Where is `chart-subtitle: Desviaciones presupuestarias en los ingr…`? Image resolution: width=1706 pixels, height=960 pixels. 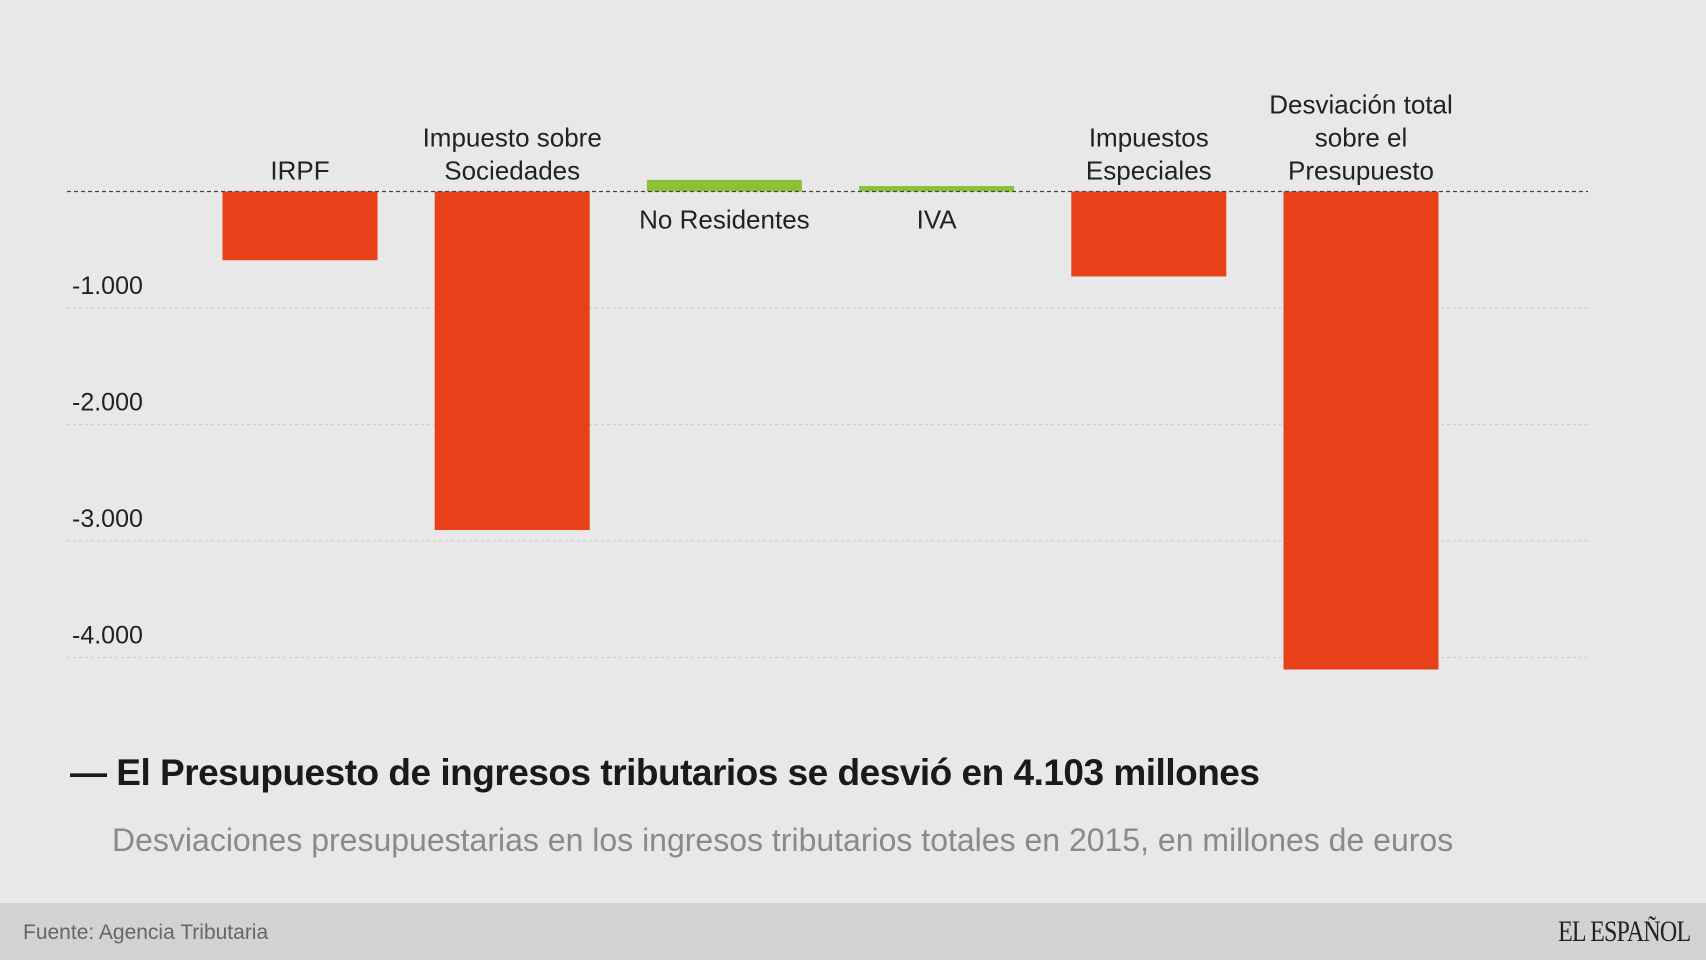
chart-subtitle: Desviaciones presupuestarias en los ingr… is located at coordinates (783, 840).